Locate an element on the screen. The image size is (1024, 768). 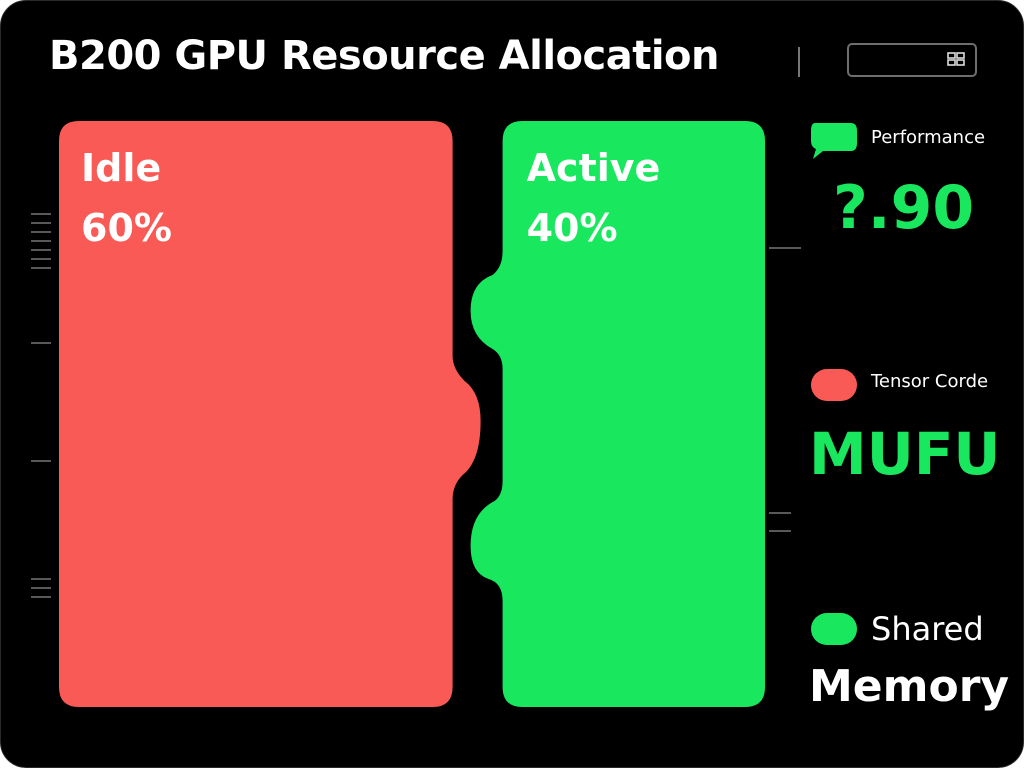
grid-icon is located at coordinates (956, 59).